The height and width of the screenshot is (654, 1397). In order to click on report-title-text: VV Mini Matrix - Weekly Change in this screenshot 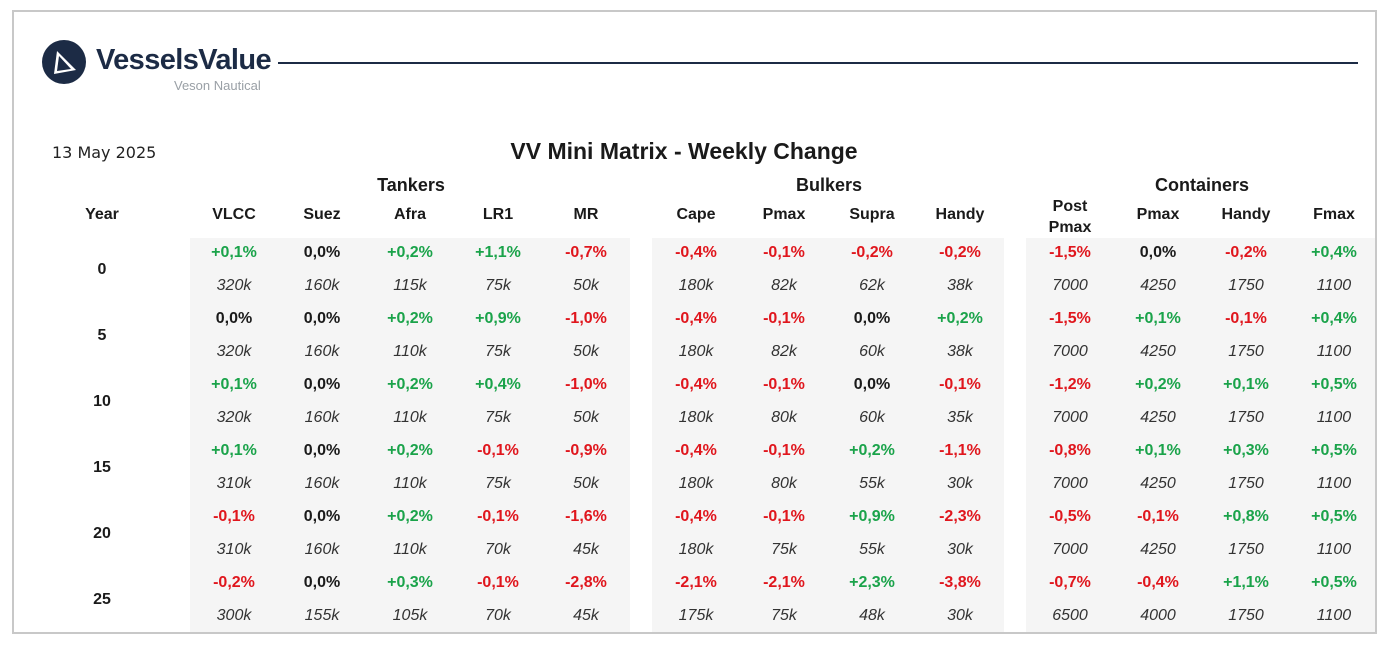, I will do `click(684, 151)`.